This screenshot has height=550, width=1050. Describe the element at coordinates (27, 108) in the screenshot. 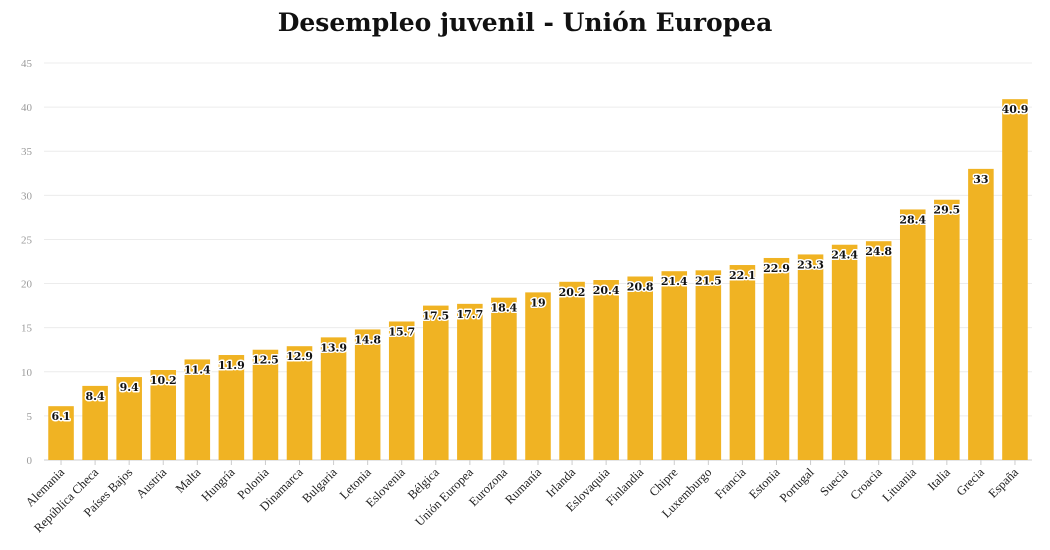

I see `y-tick-label: 40` at that location.